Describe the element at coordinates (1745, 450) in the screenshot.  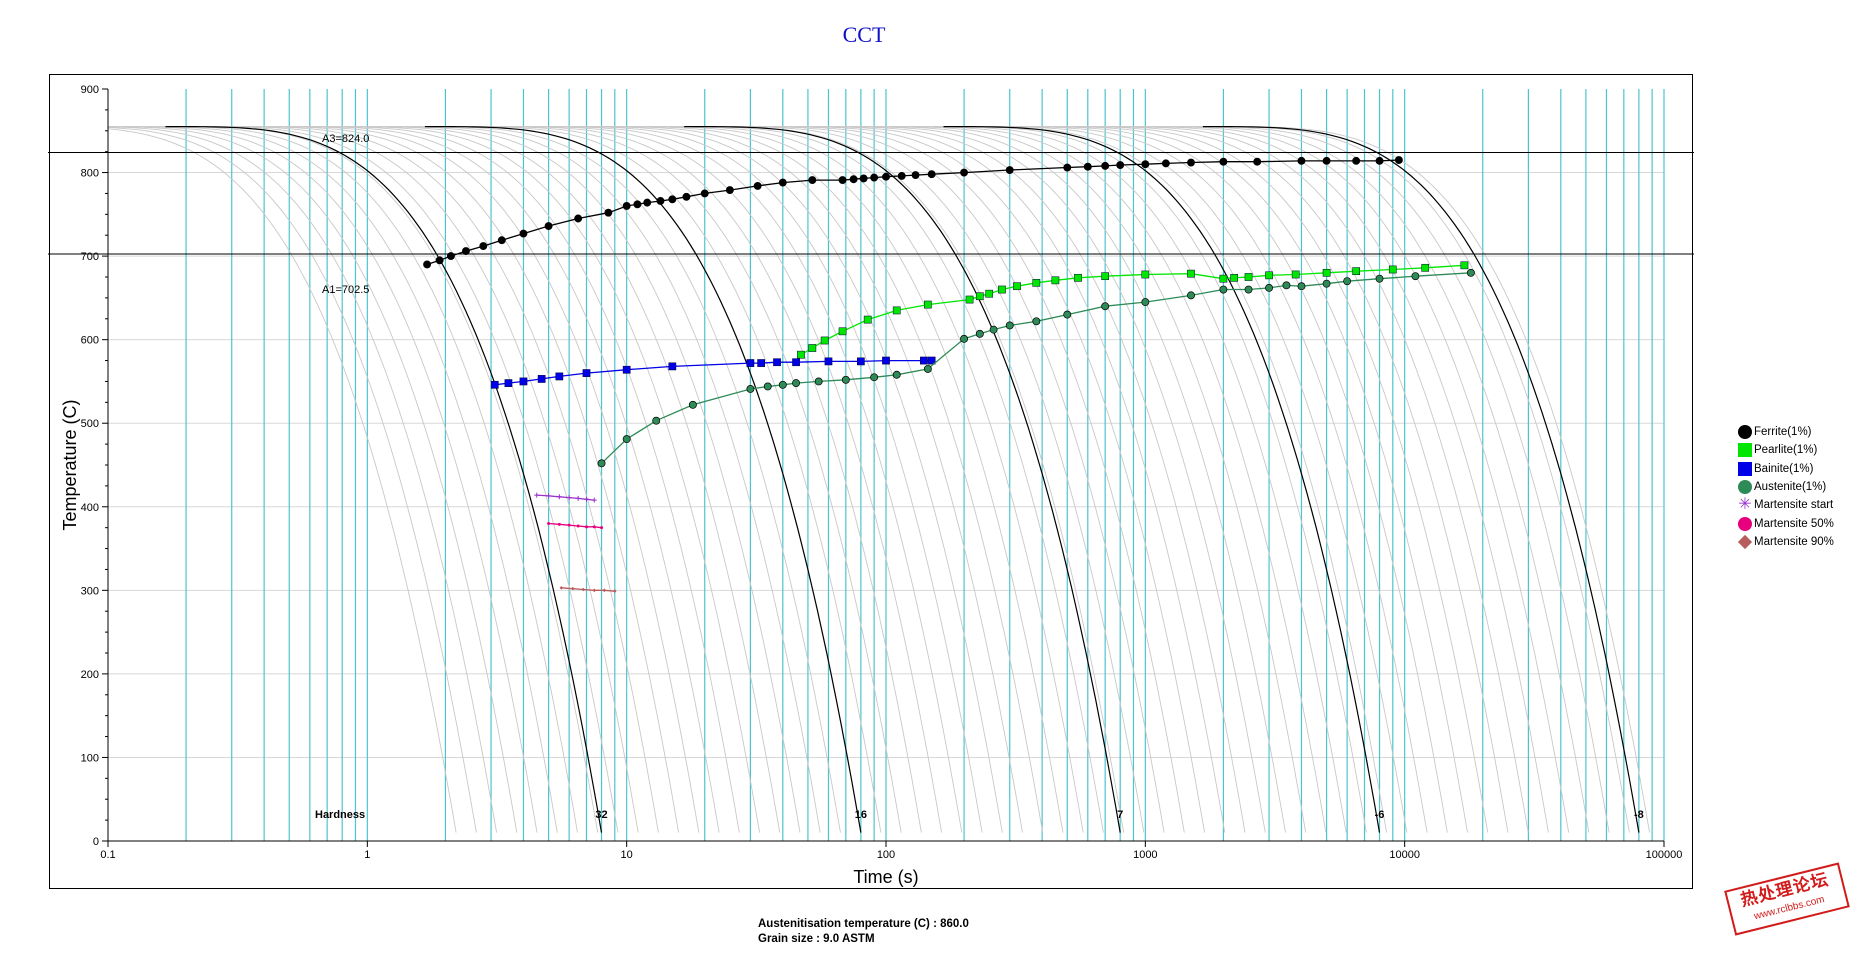
I see `legend-swatch-pearlite` at that location.